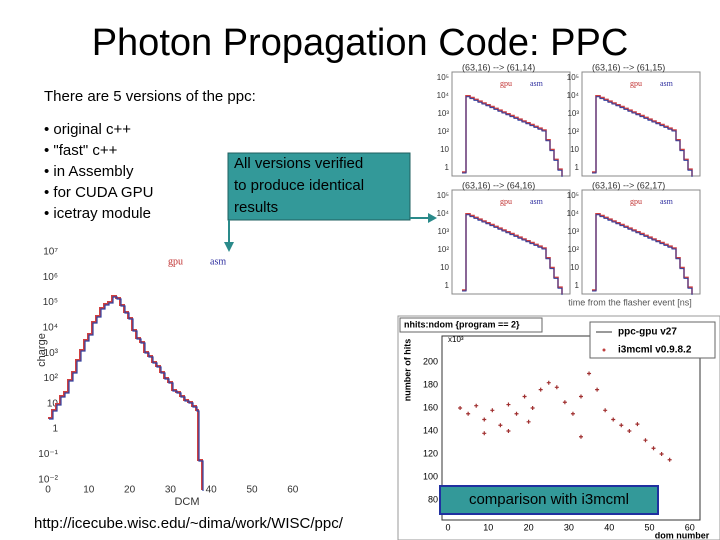  Describe the element at coordinates (430, 384) in the screenshot. I see `y-tick-label: 180` at that location.